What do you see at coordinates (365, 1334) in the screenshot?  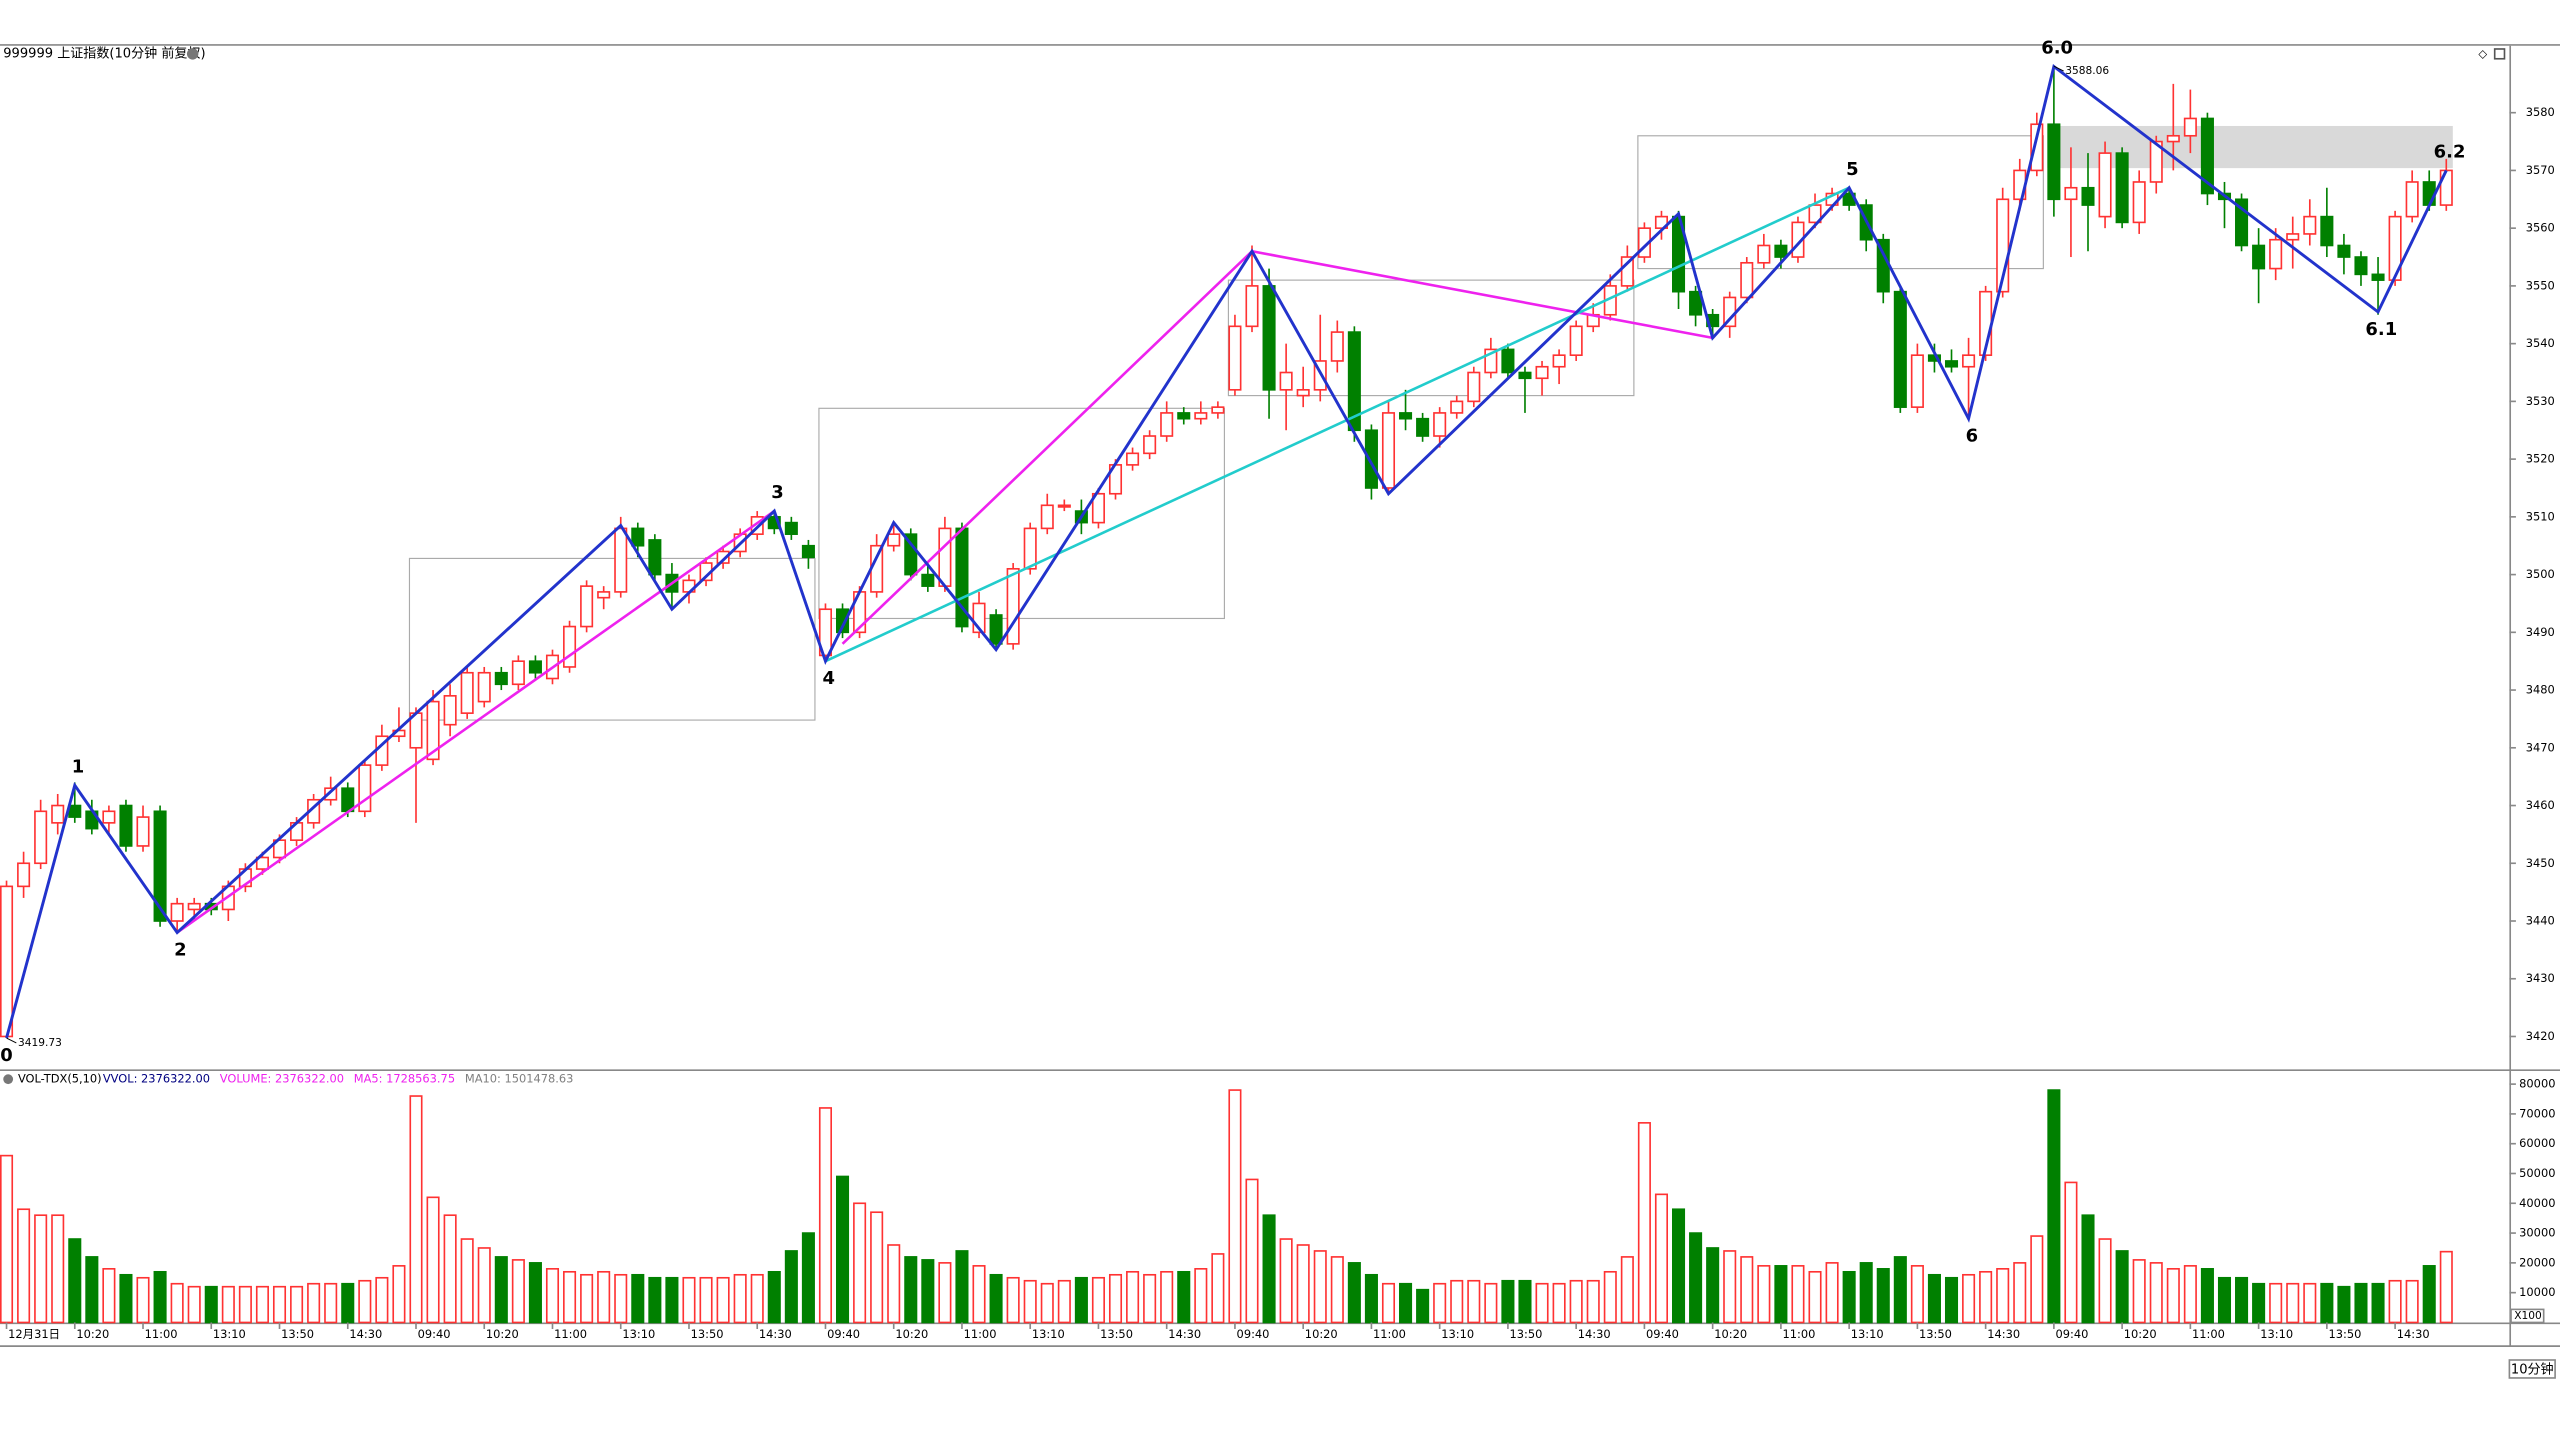 I see `x-tick-label: 14:30` at bounding box center [365, 1334].